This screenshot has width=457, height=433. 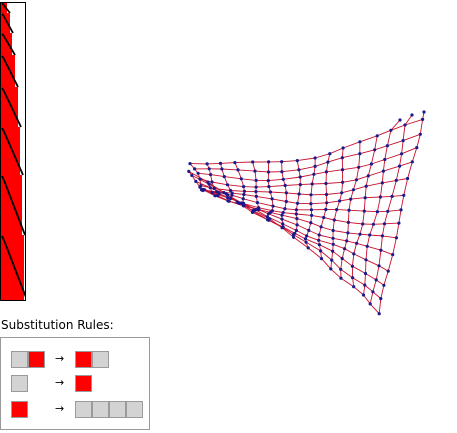 I want to click on rule-2-arrow: →, so click(x=59, y=383).